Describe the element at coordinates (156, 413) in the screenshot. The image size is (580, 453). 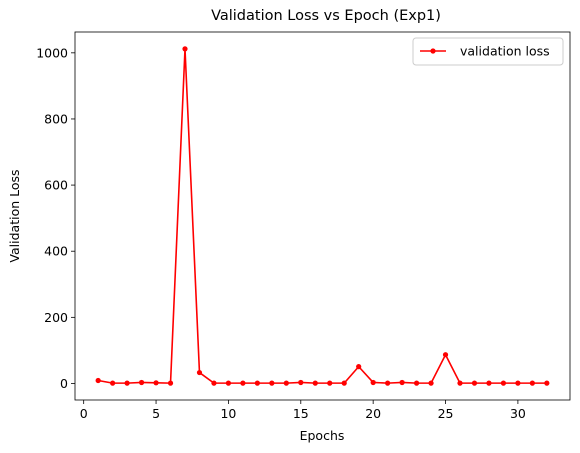
I see `x-tick-label: 5` at that location.